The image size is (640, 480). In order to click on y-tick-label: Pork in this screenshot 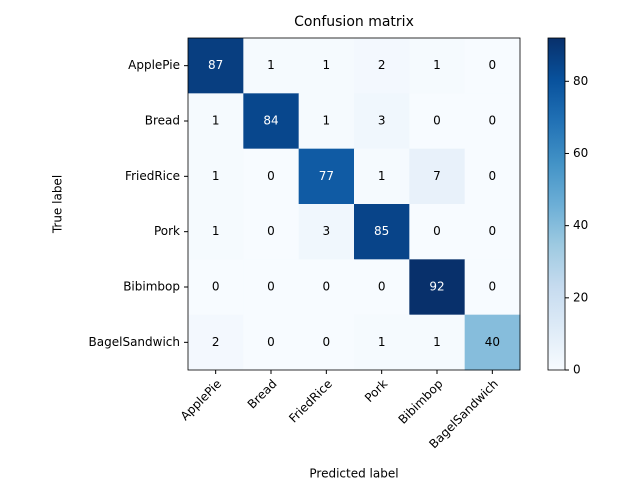, I will do `click(167, 231)`.